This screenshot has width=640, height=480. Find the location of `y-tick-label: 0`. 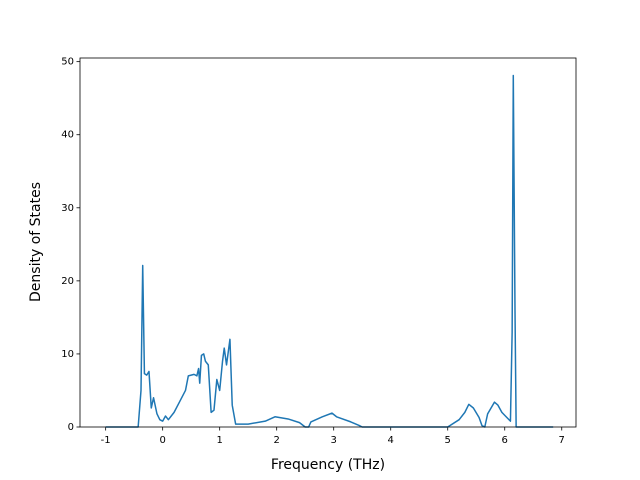

y-tick-label: 0 is located at coordinates (71, 427).